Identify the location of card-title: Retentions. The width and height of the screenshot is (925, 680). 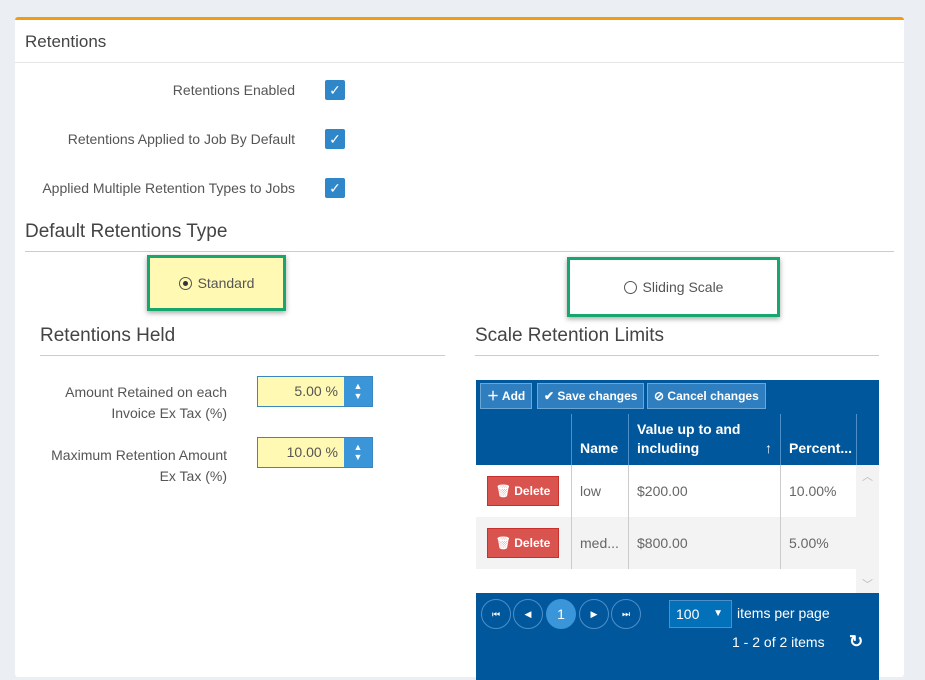
(66, 41).